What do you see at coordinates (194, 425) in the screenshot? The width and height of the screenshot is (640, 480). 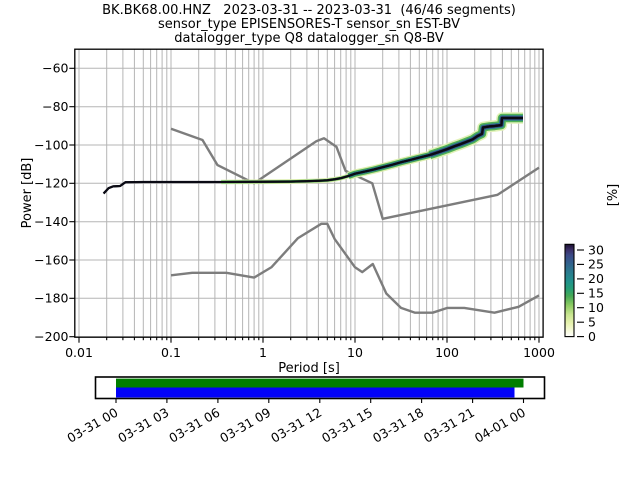 I see `timeline-tick-label: 03-31 06` at bounding box center [194, 425].